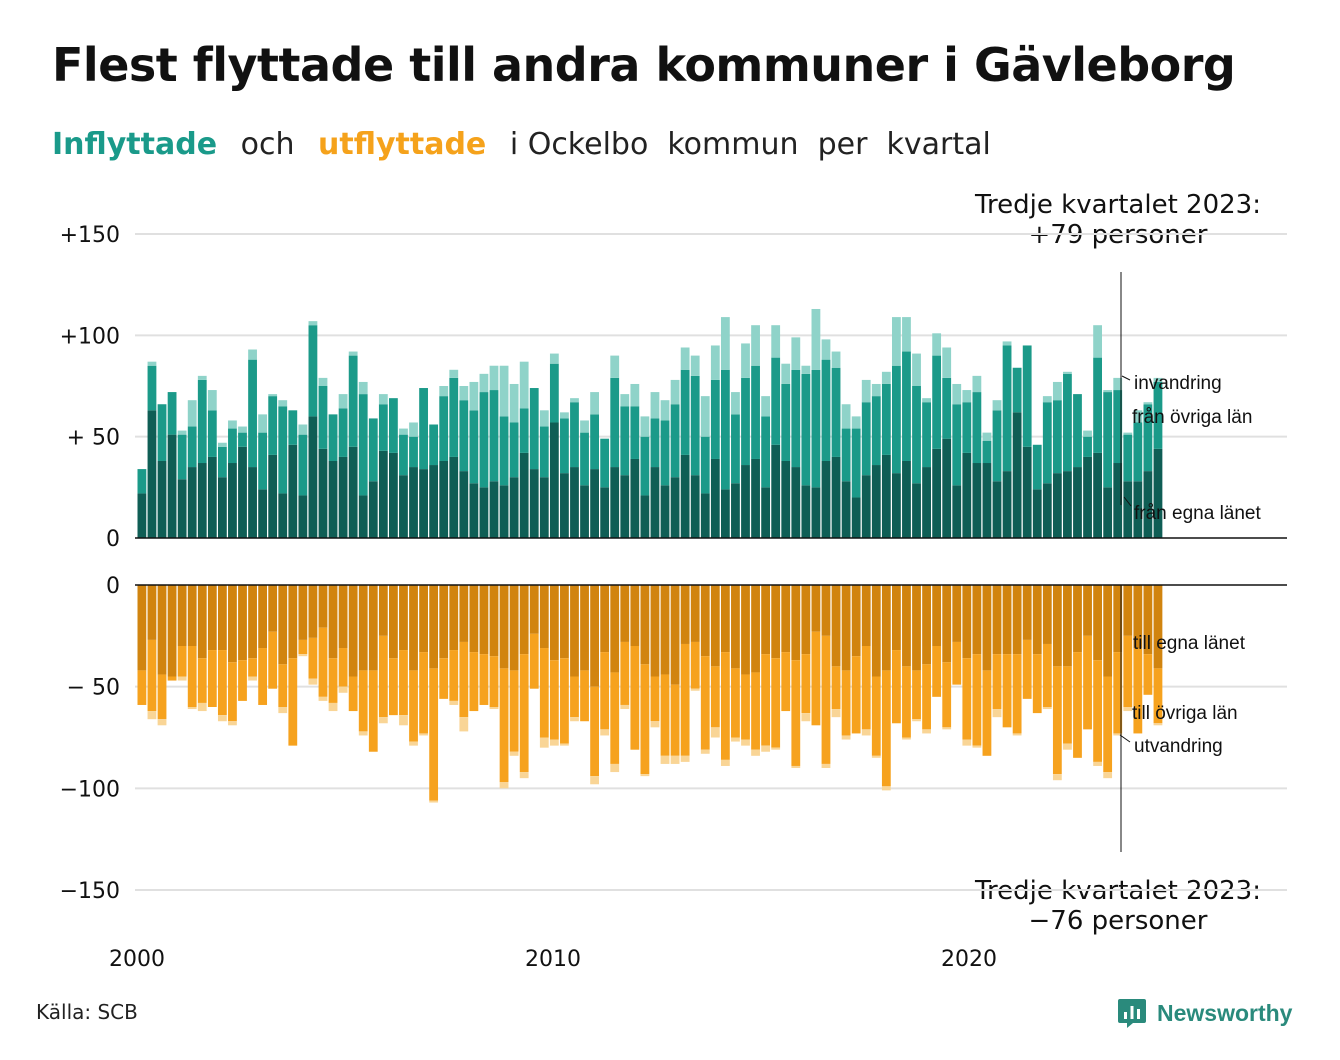  I want to click on y-tick-label-bottom: 0, so click(113, 586).